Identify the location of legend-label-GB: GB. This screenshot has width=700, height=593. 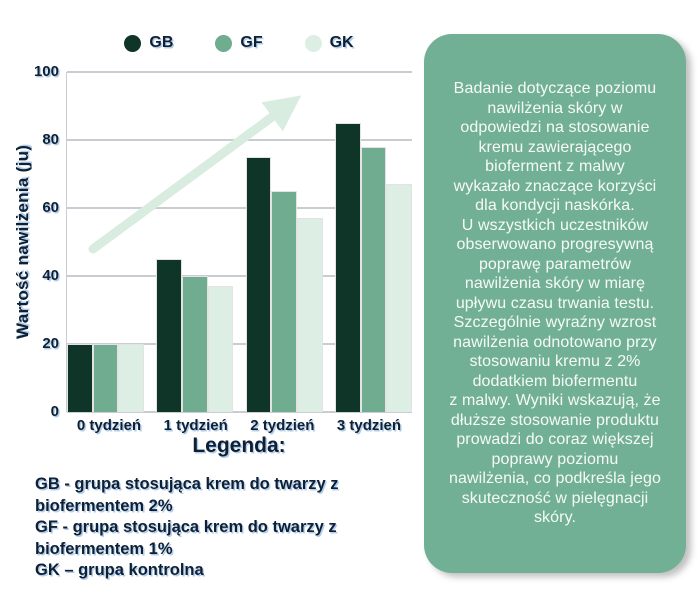
(161, 42).